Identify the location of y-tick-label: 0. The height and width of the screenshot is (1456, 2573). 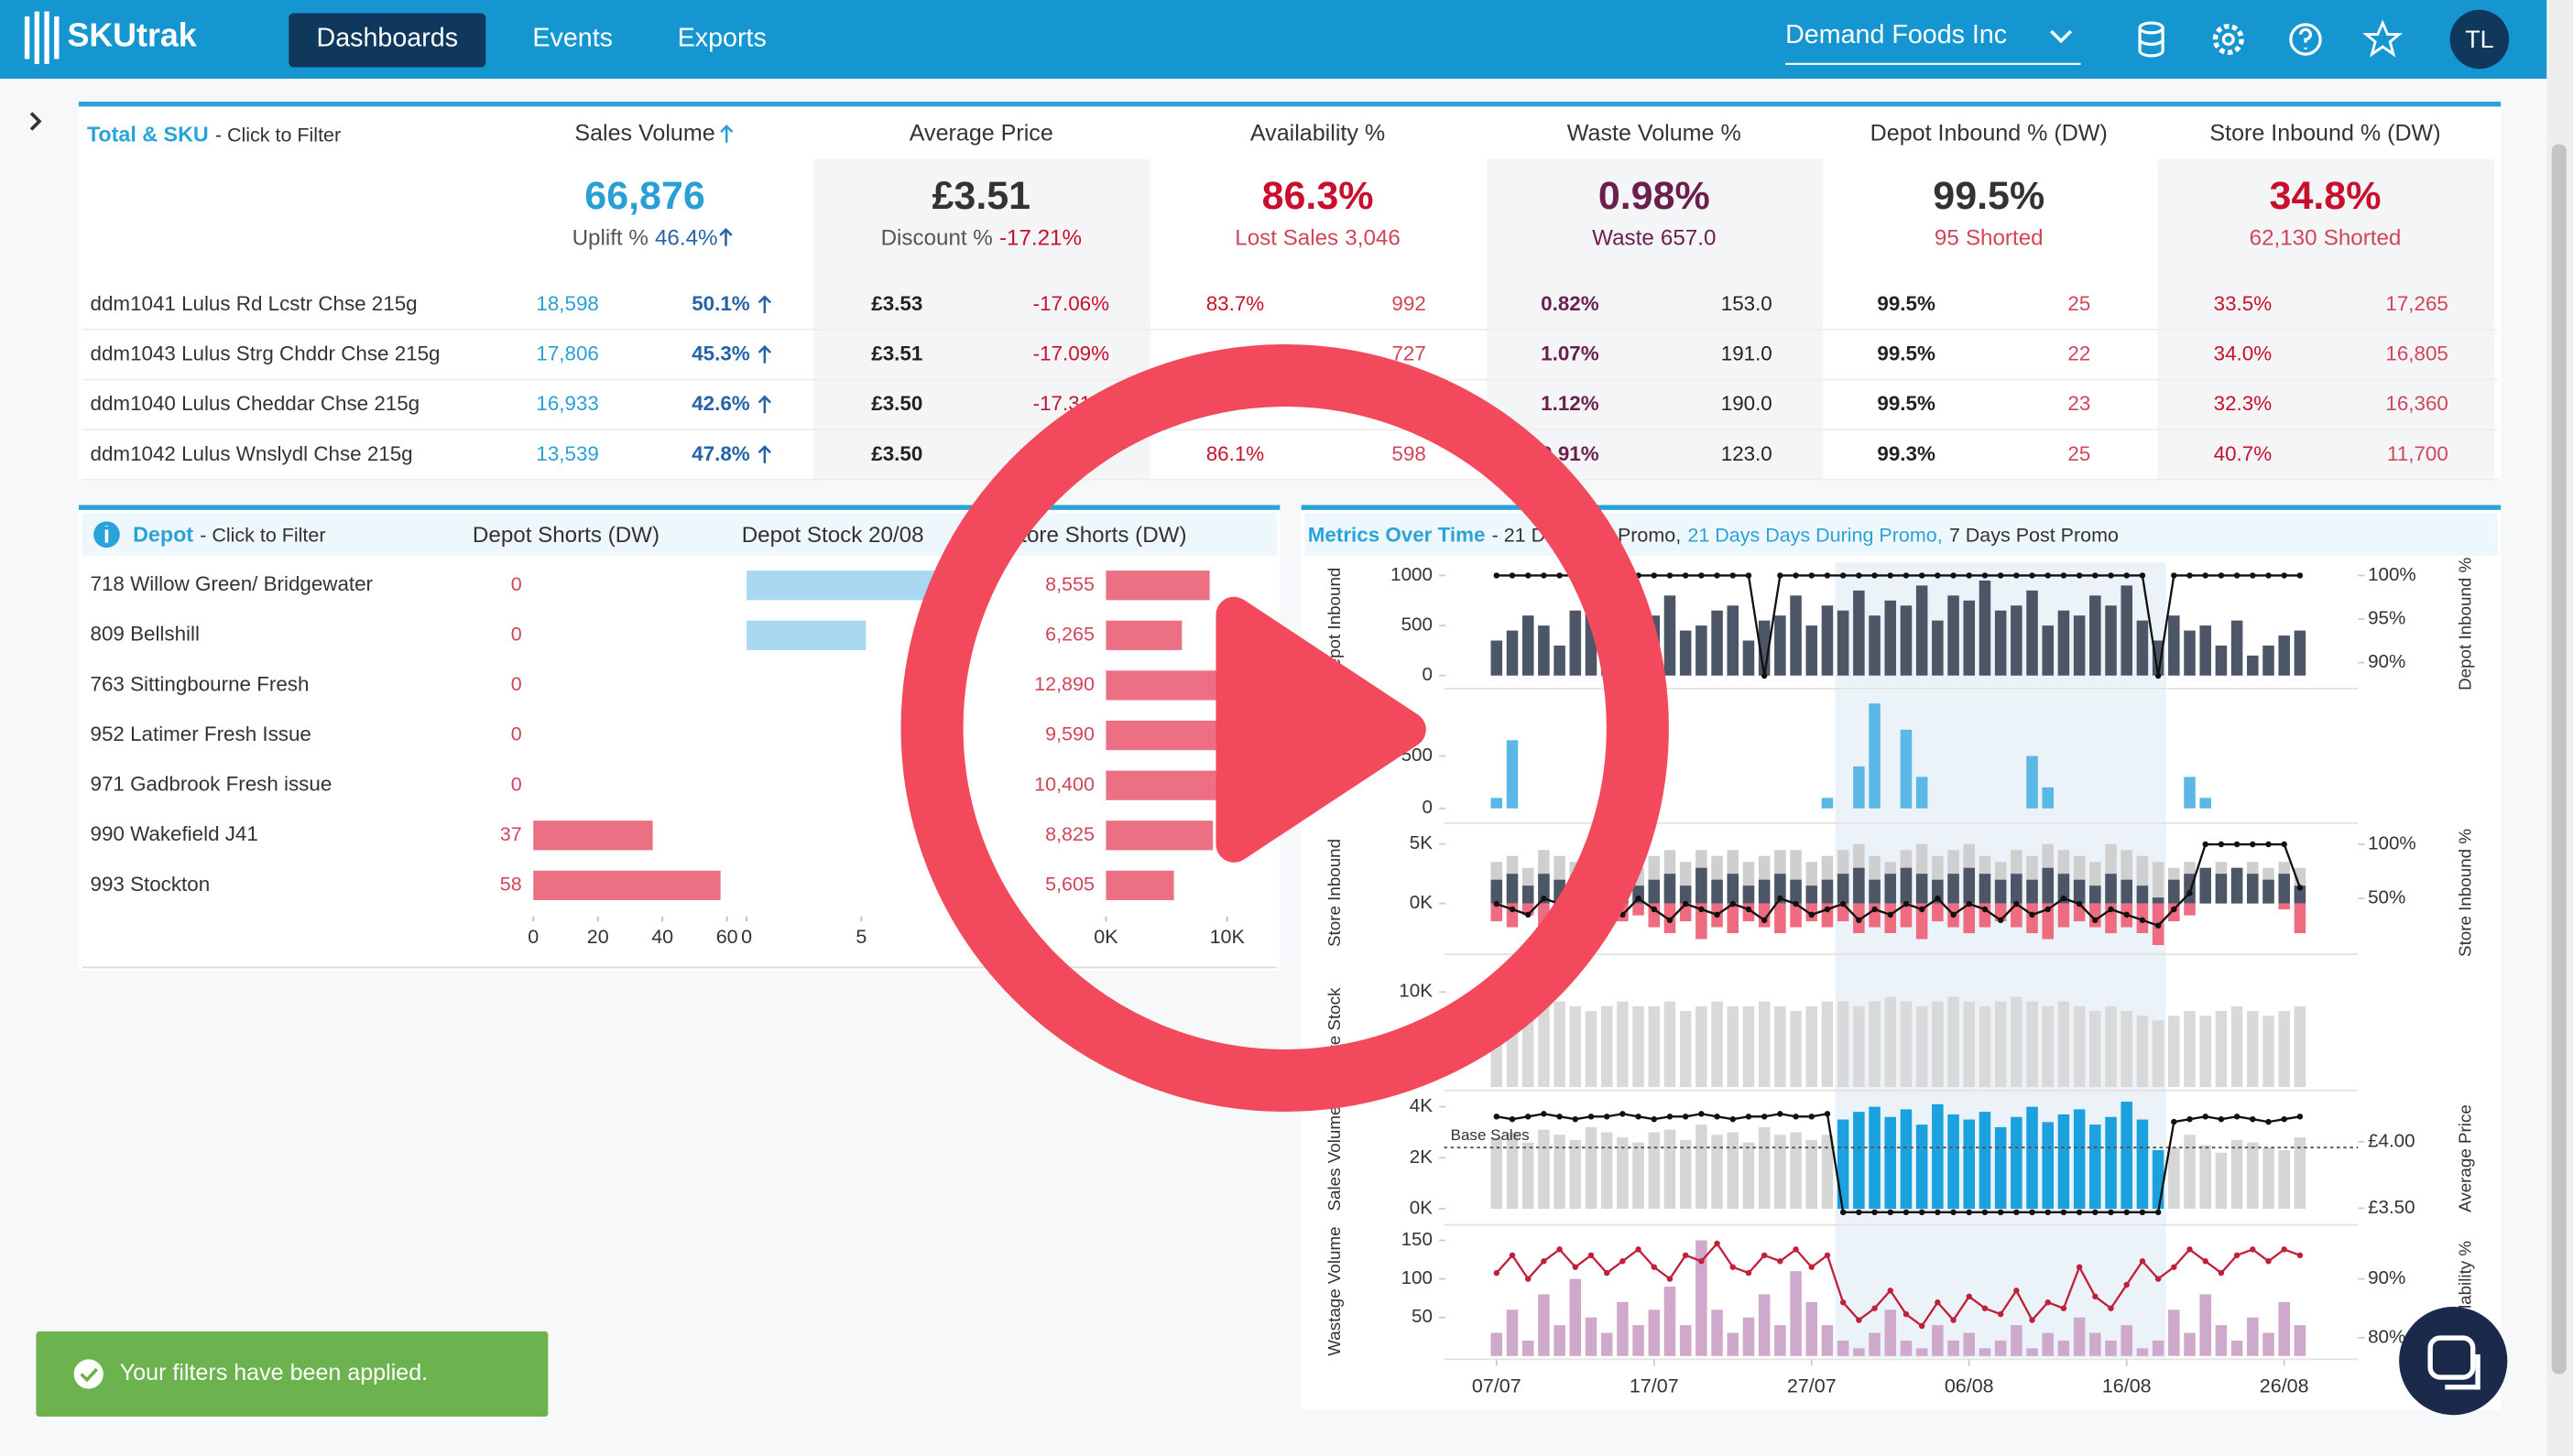
(1427, 674).